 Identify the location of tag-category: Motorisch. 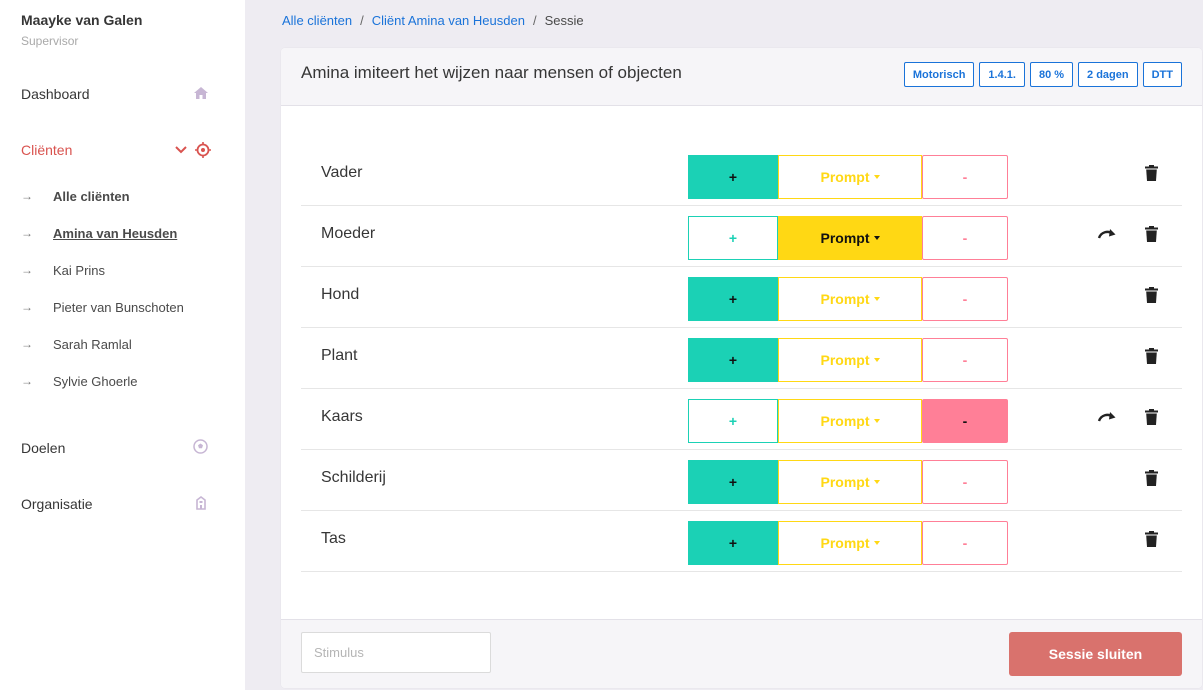
(939, 74).